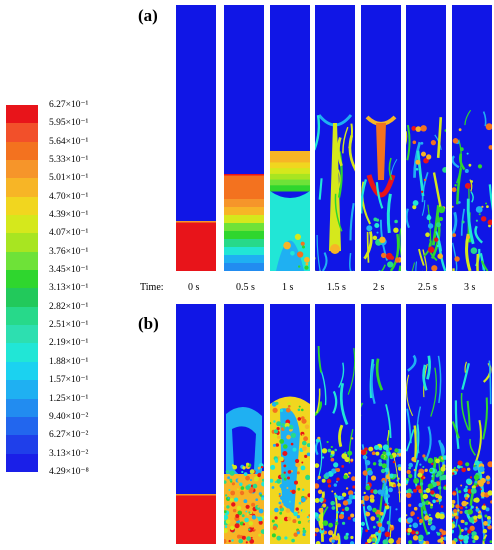  What do you see at coordinates (69, 435) in the screenshot?
I see `legend-tick-label: 6.27×10⁻²` at bounding box center [69, 435].